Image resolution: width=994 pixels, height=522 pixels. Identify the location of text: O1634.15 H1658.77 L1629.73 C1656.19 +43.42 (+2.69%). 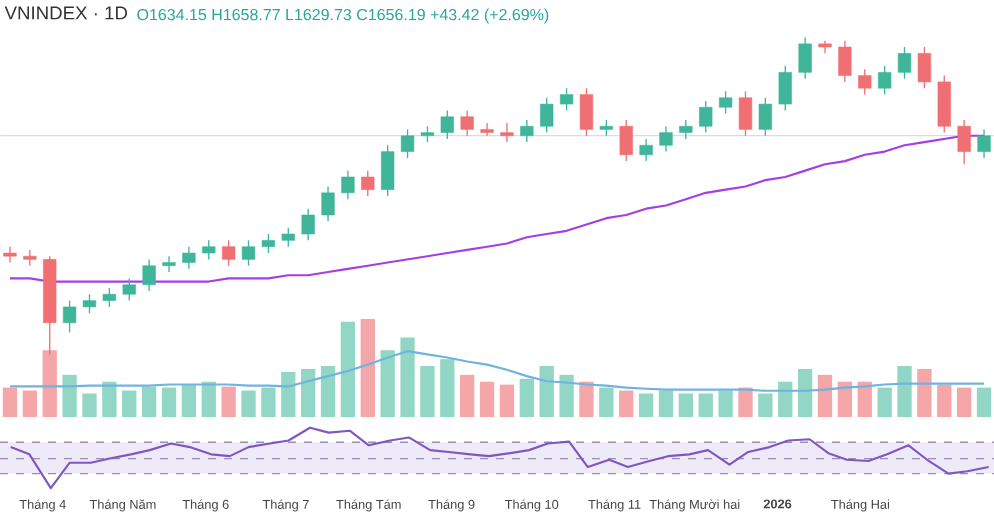
(343, 16).